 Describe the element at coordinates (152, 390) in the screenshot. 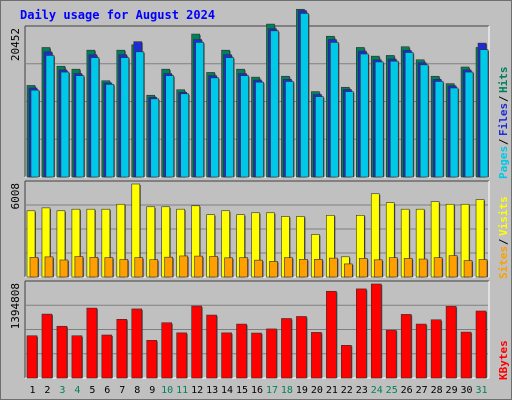

I see `x-tick-label-9: 9` at that location.